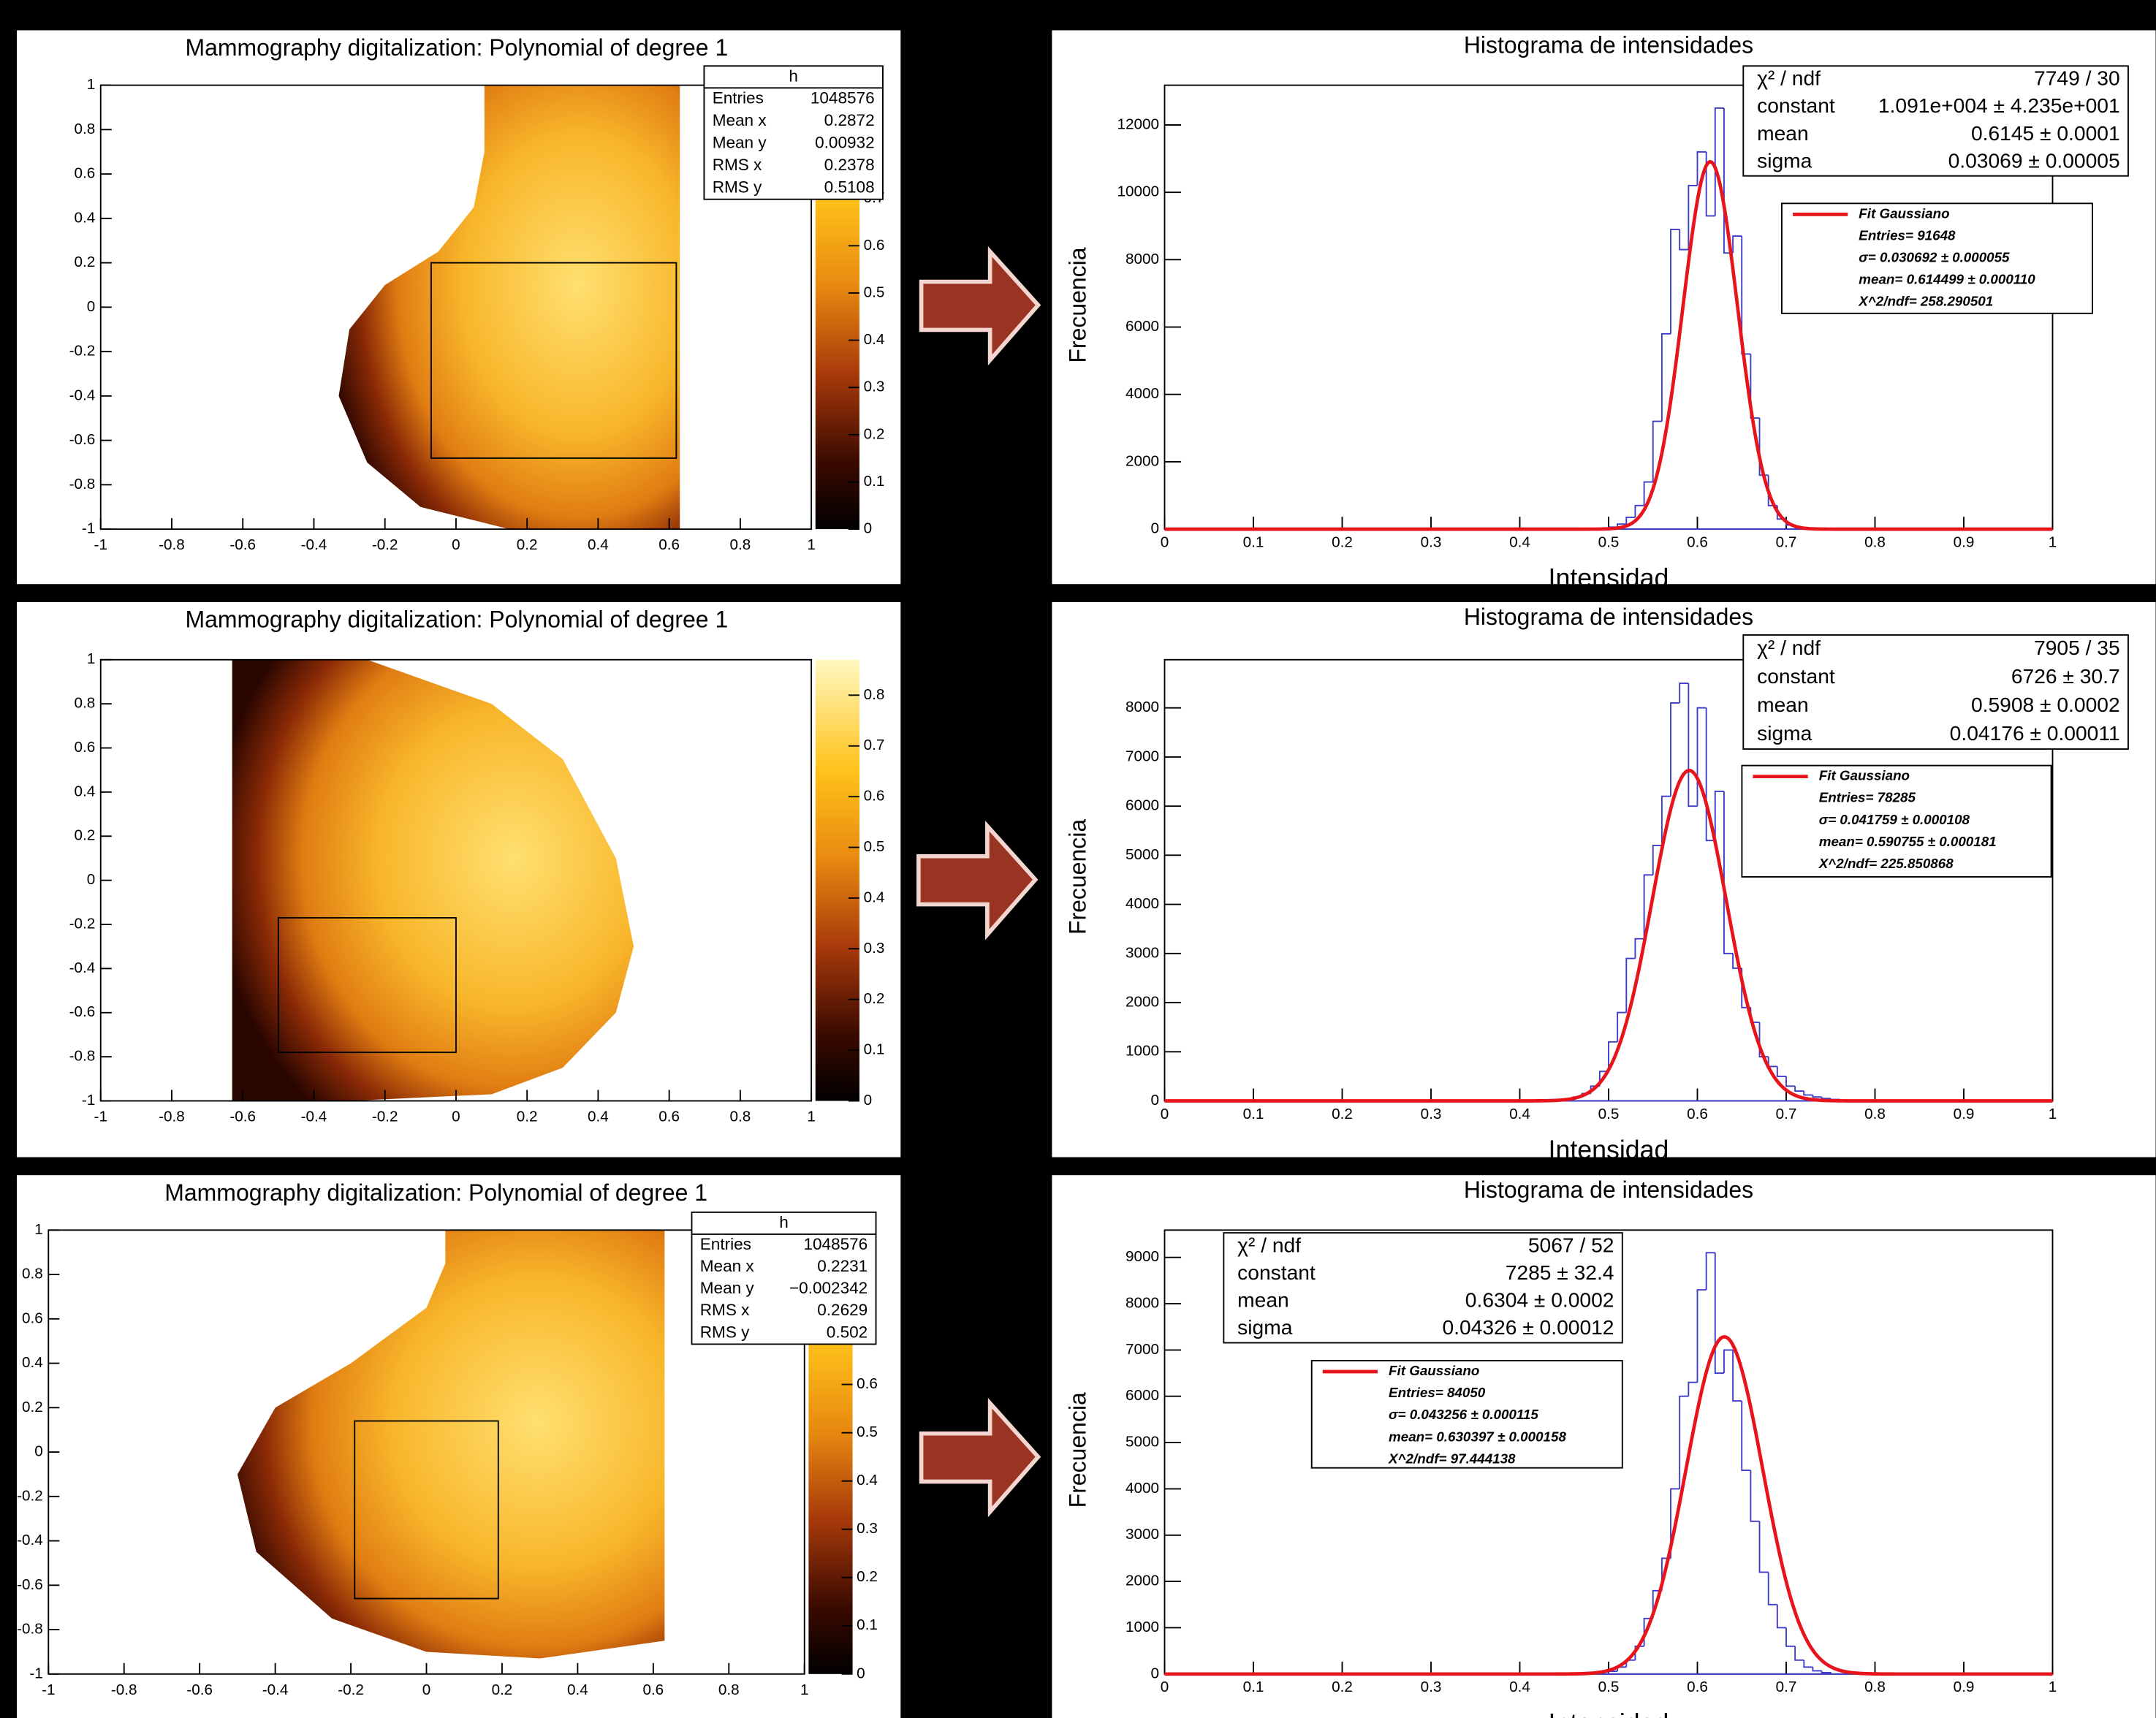 The width and height of the screenshot is (2156, 1718). What do you see at coordinates (874, 846) in the screenshot?
I see `colorbar-tick-label: 0.5` at bounding box center [874, 846].